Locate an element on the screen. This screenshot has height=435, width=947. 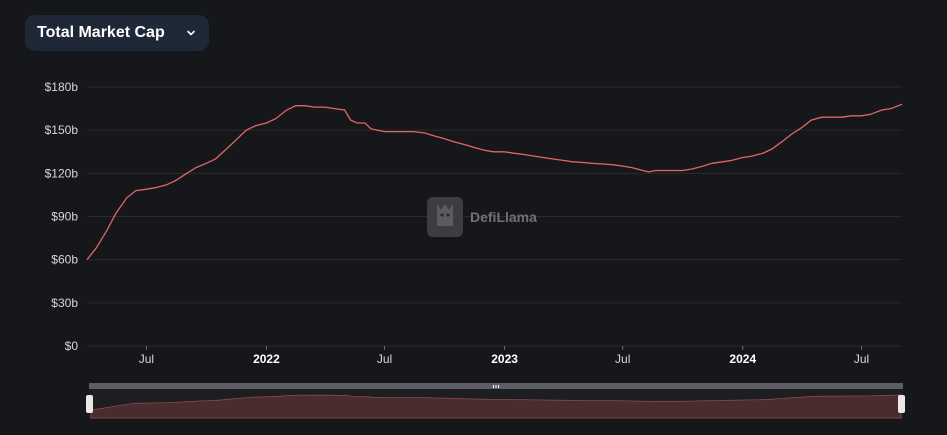
x-tick-label: 2024 is located at coordinates (742, 359).